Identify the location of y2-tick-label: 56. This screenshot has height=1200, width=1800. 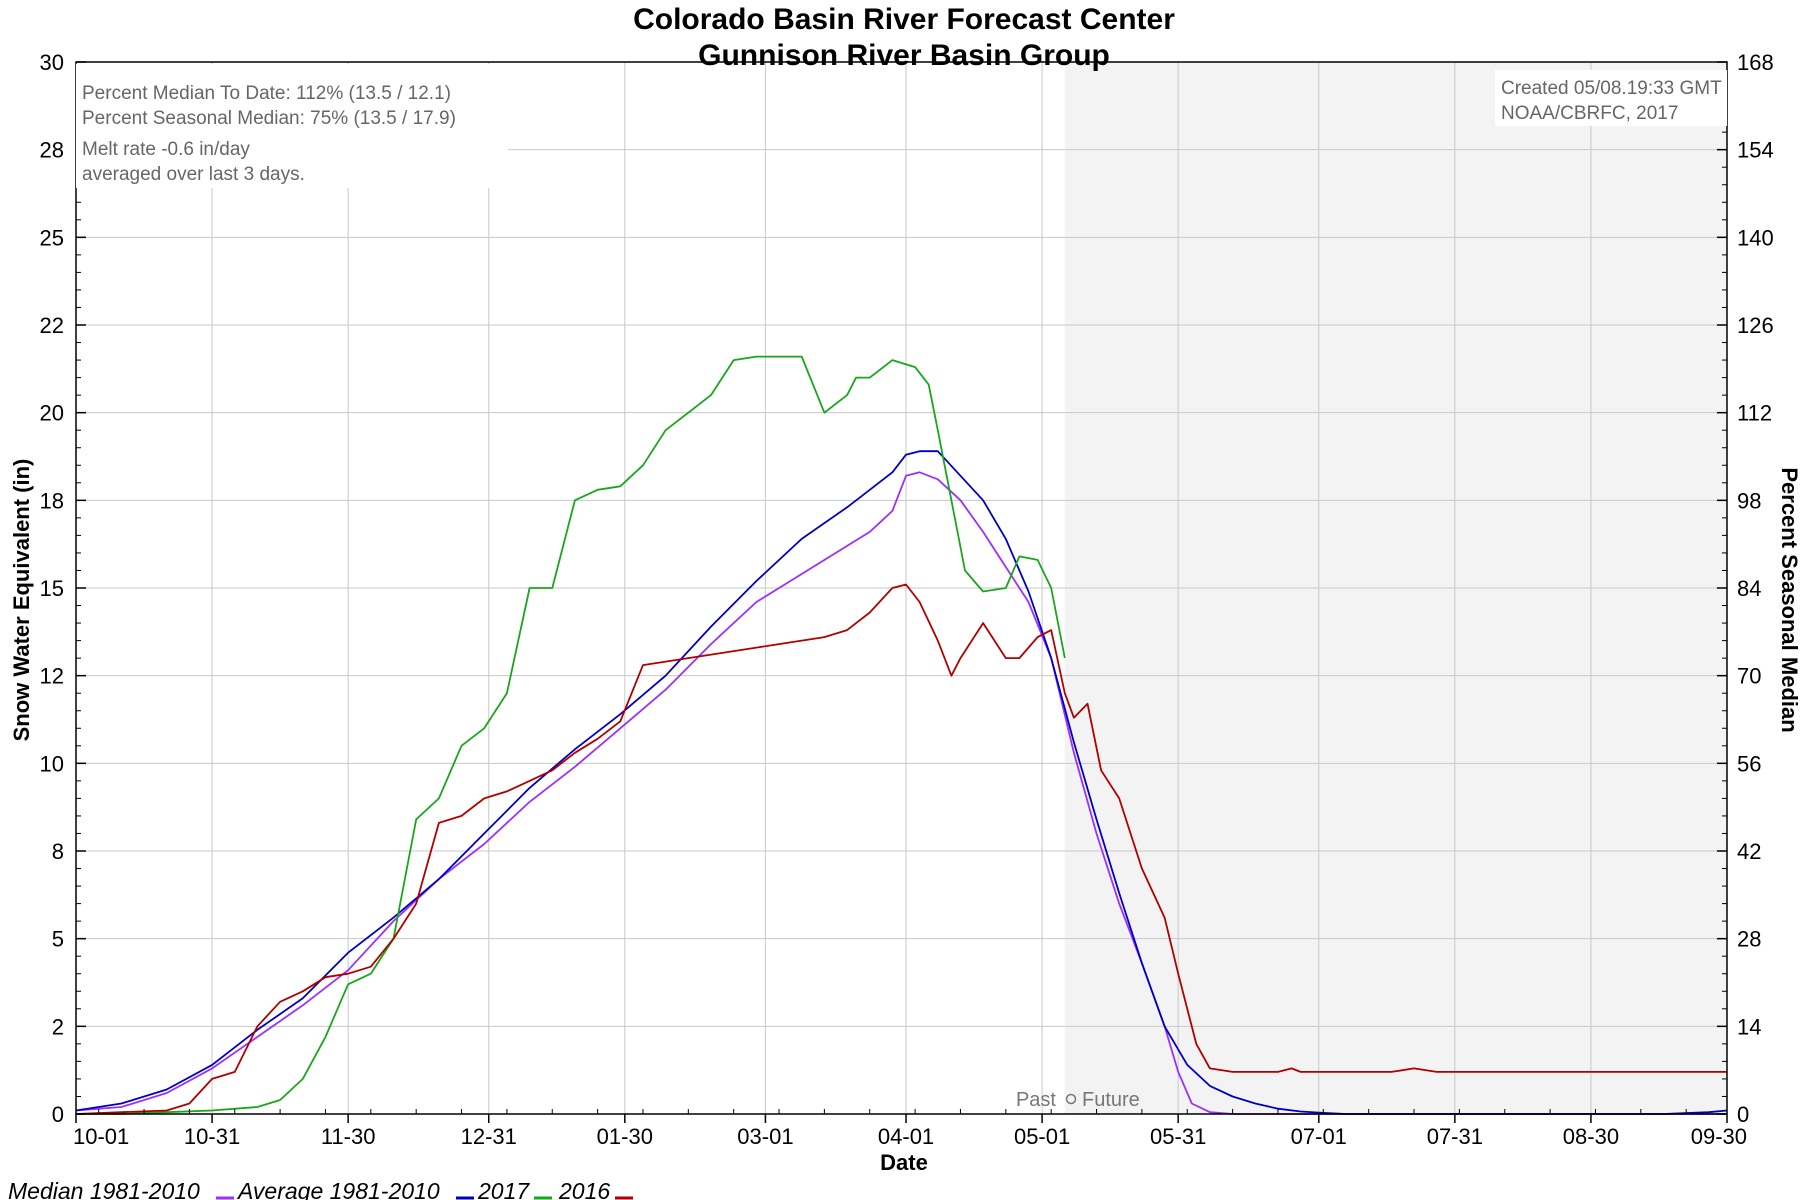
(1749, 763).